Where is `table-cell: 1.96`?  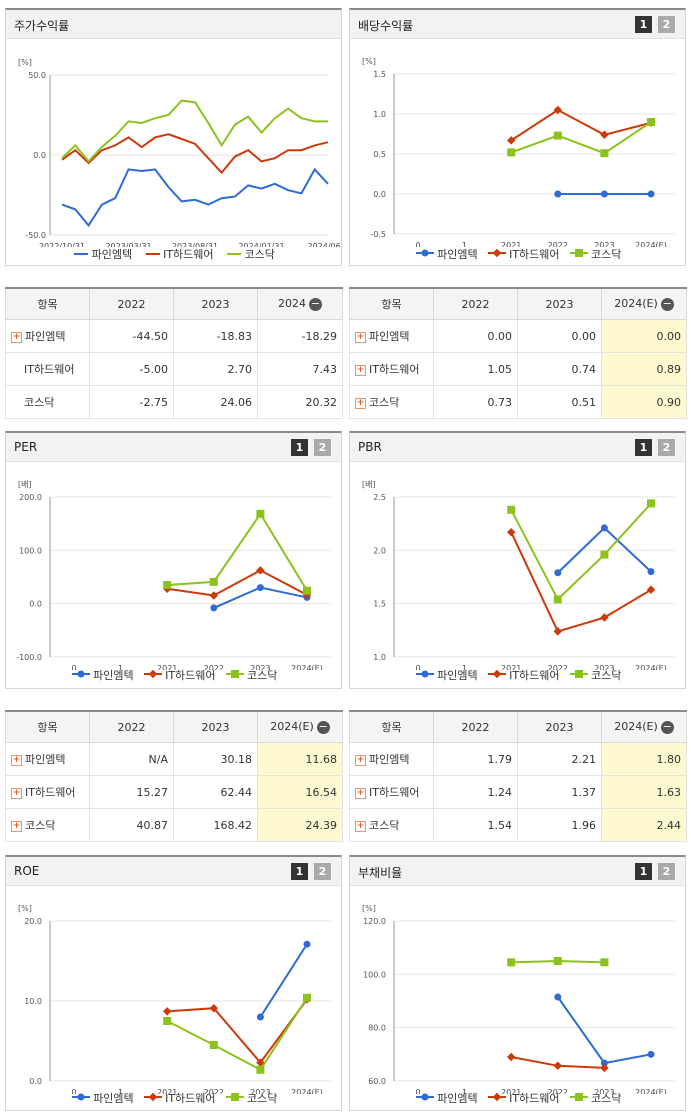
table-cell: 1.96 is located at coordinates (559, 825).